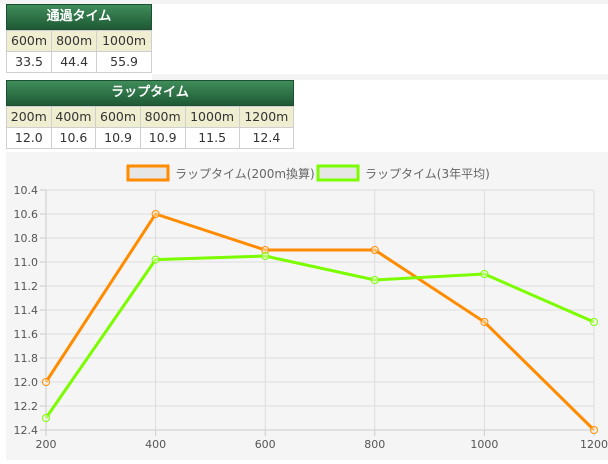 Image resolution: width=608 pixels, height=464 pixels. Describe the element at coordinates (266, 117) in the screenshot. I see `lap-header-cell: 1200m` at that location.